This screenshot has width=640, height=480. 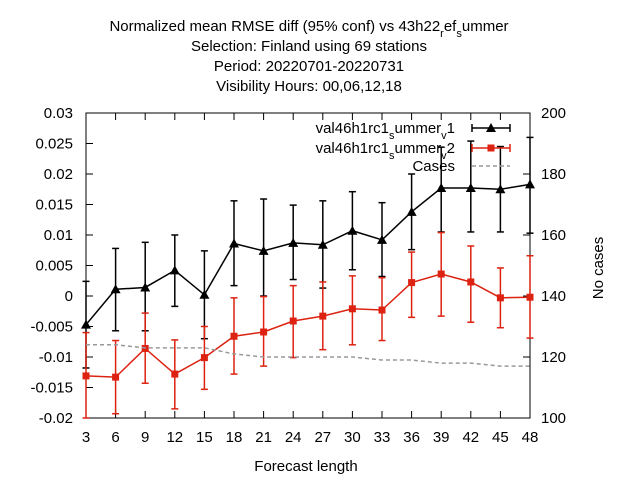 I want to click on y-tick-label: 0, so click(x=69, y=296).